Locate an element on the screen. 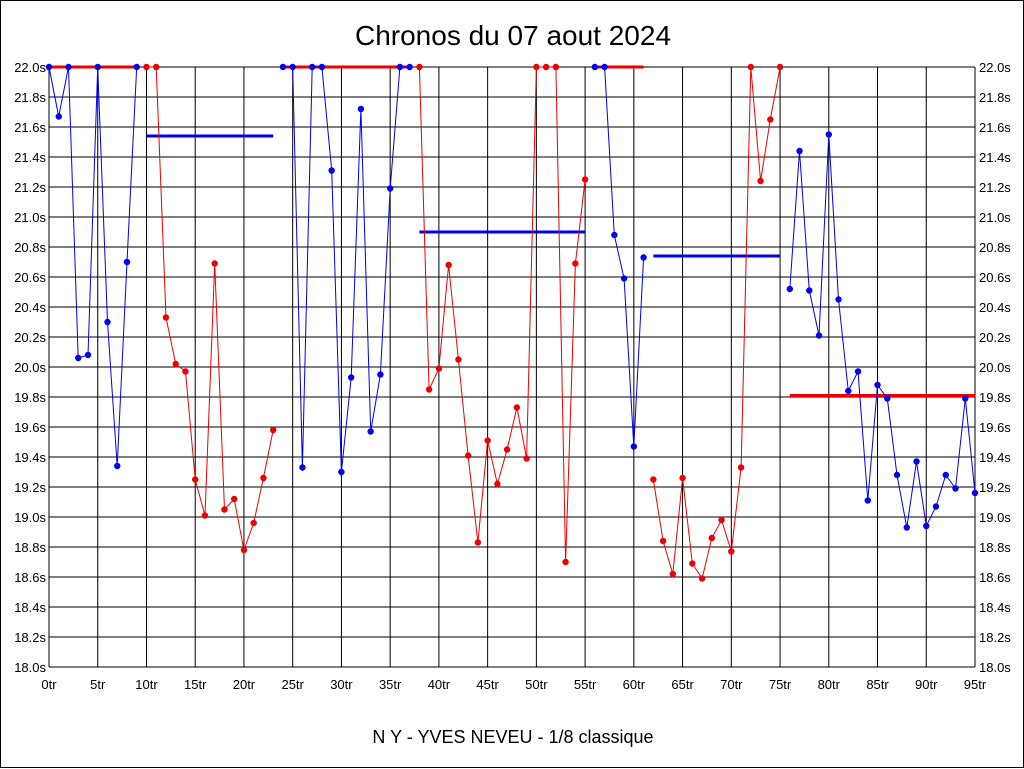 Image resolution: width=1024 pixels, height=769 pixels. y-tick-label-left: 21.6s is located at coordinates (30, 127).